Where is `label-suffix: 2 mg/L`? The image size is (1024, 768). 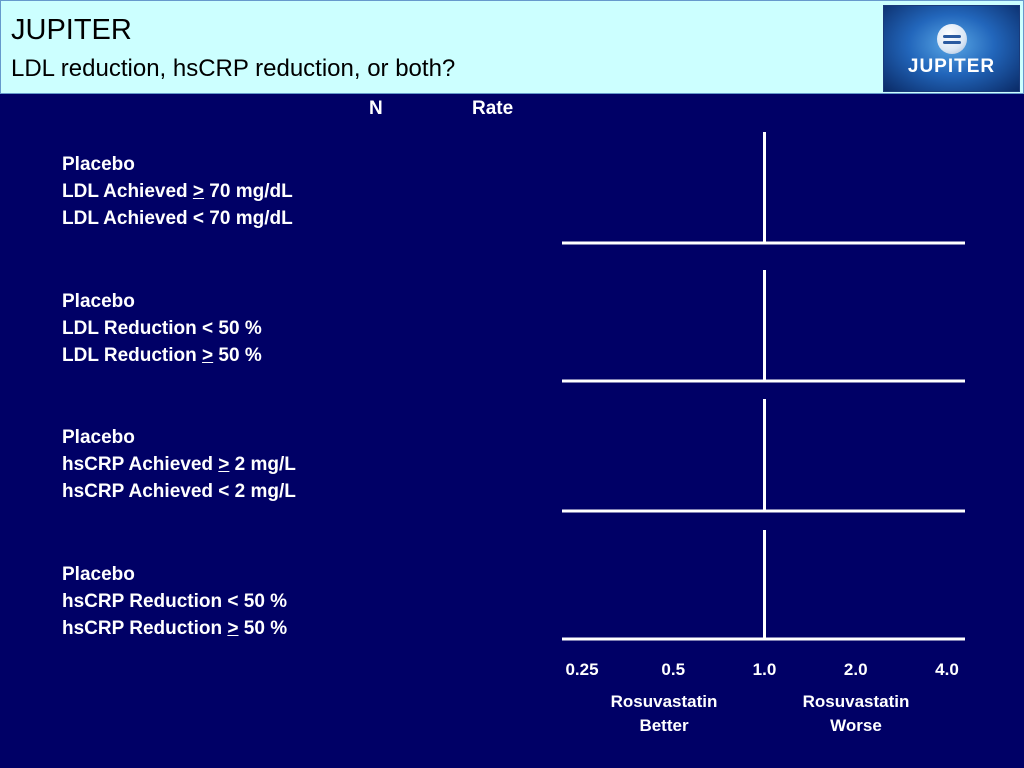
label-suffix: 2 mg/L is located at coordinates (262, 464).